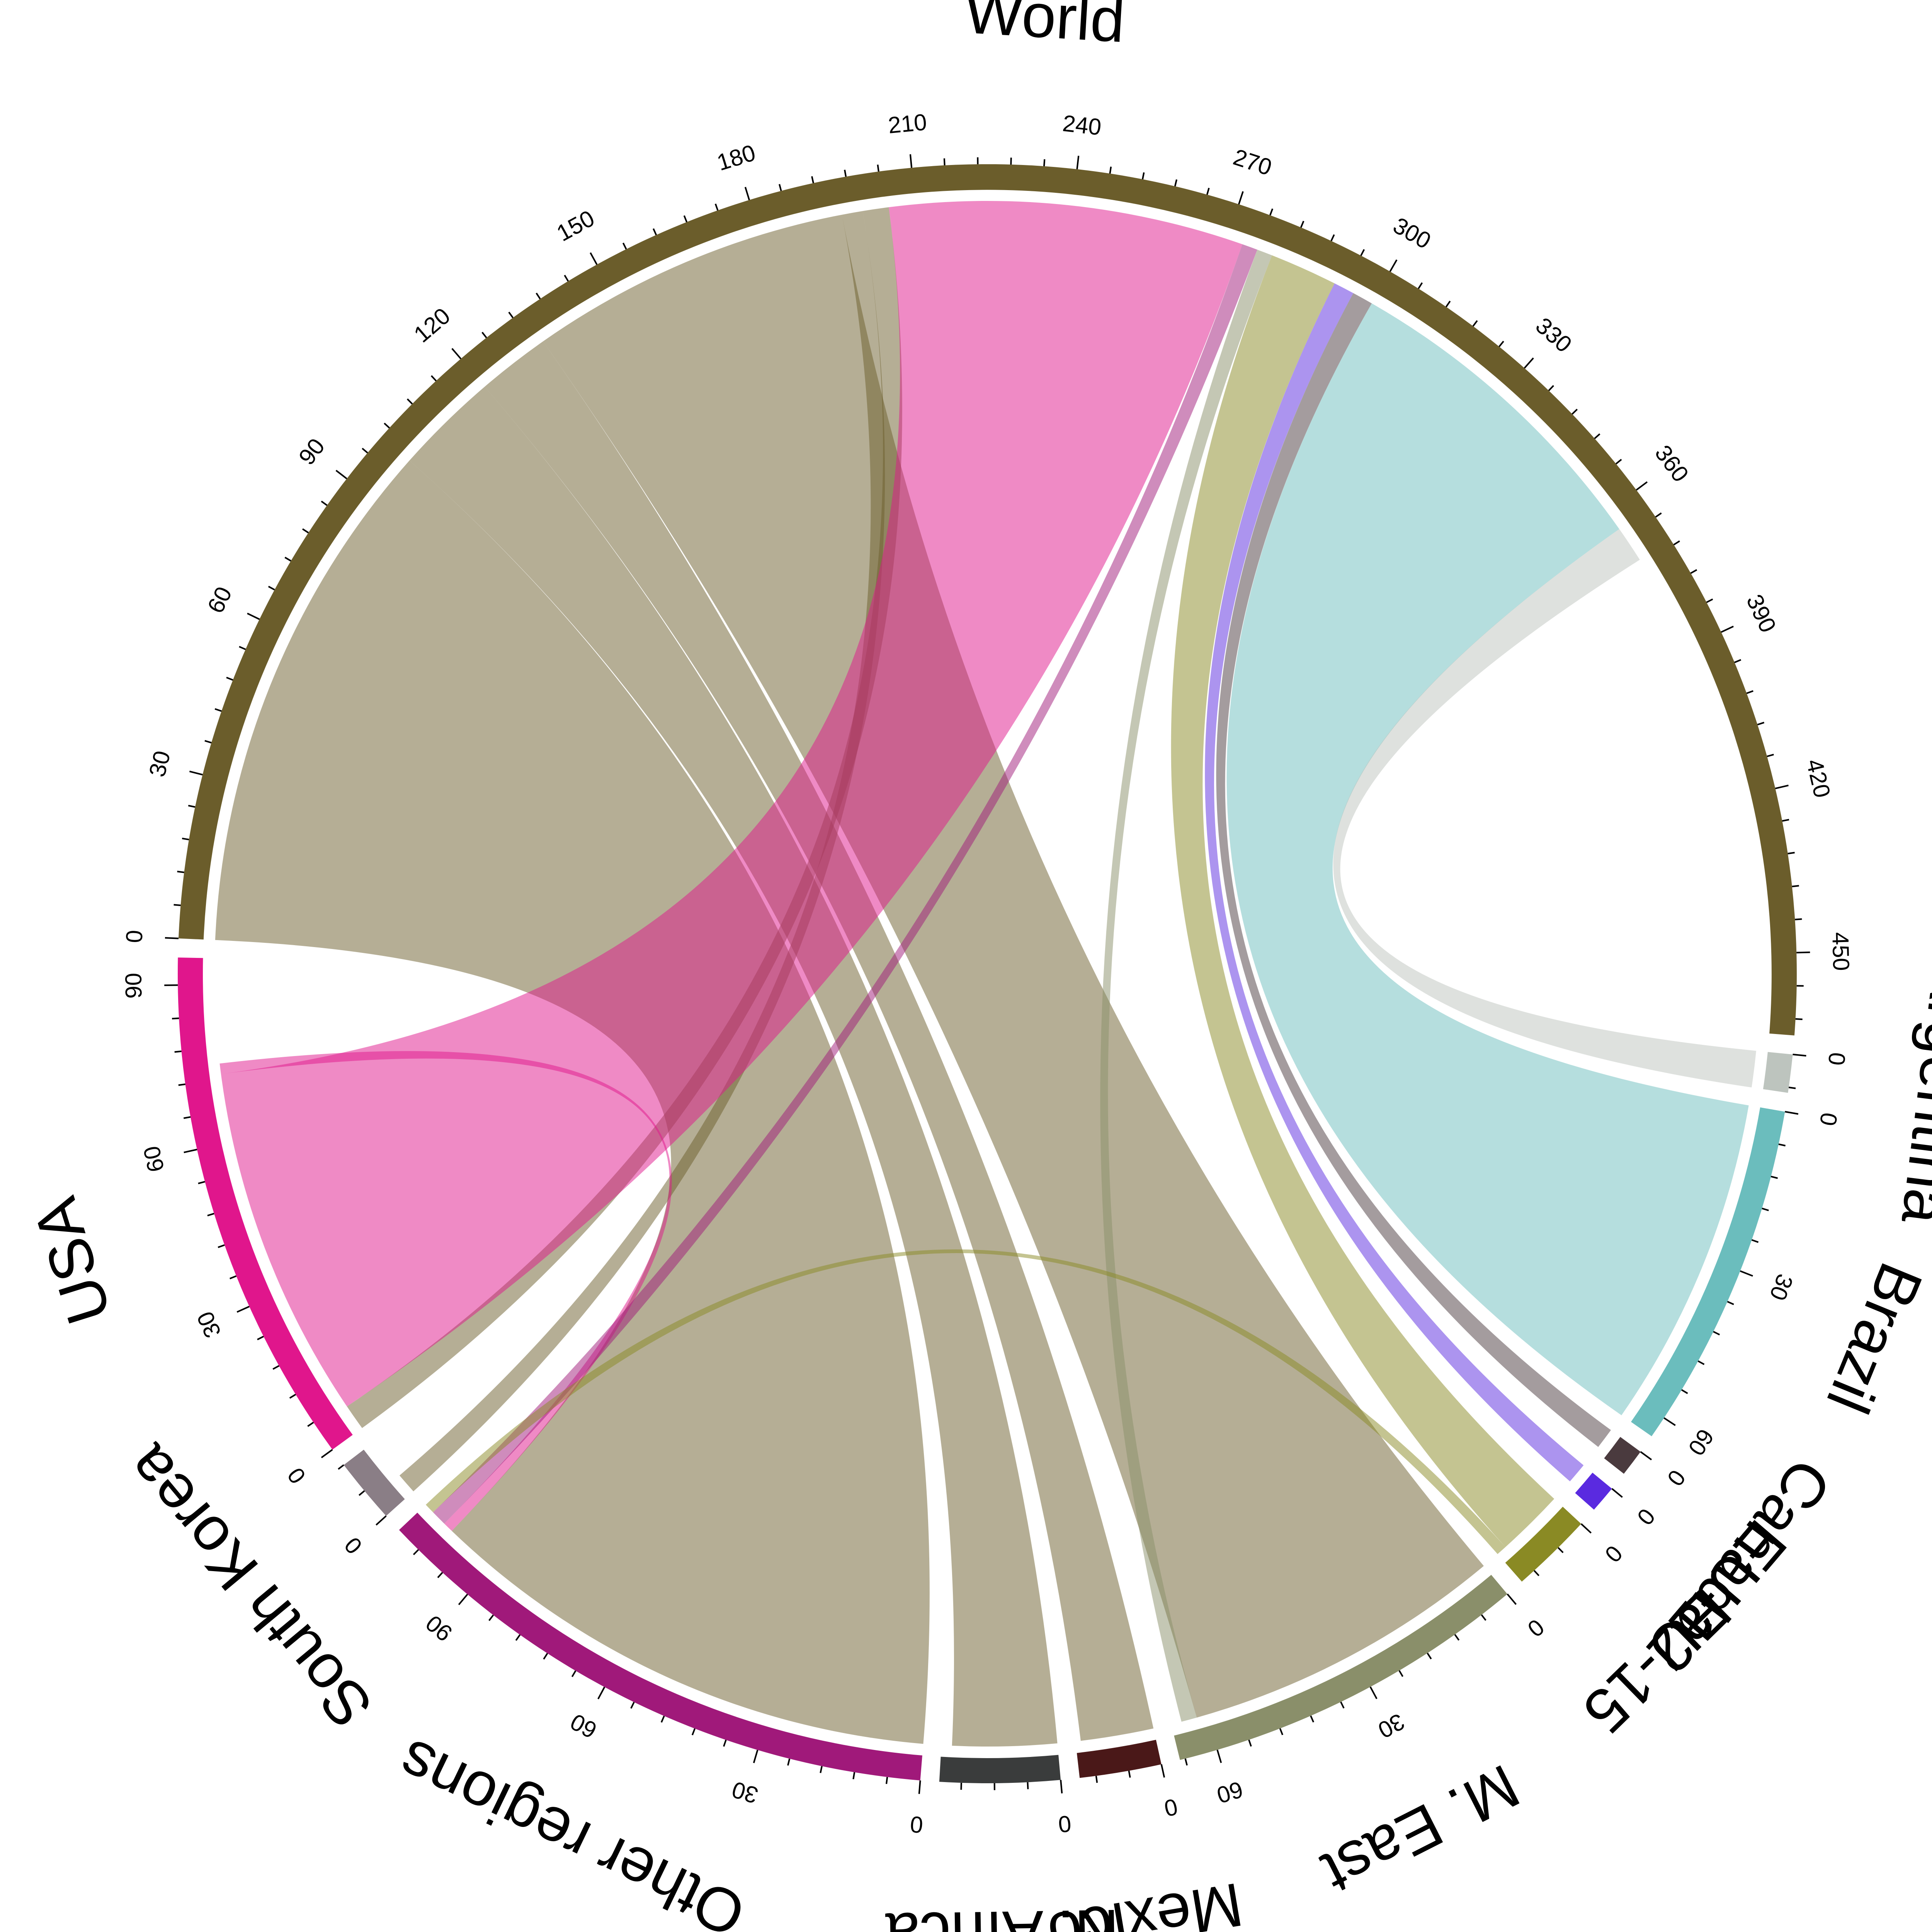  What do you see at coordinates (1657, 1661) in the screenshot?
I see `sector-label-eu-15: EU-15` at bounding box center [1657, 1661].